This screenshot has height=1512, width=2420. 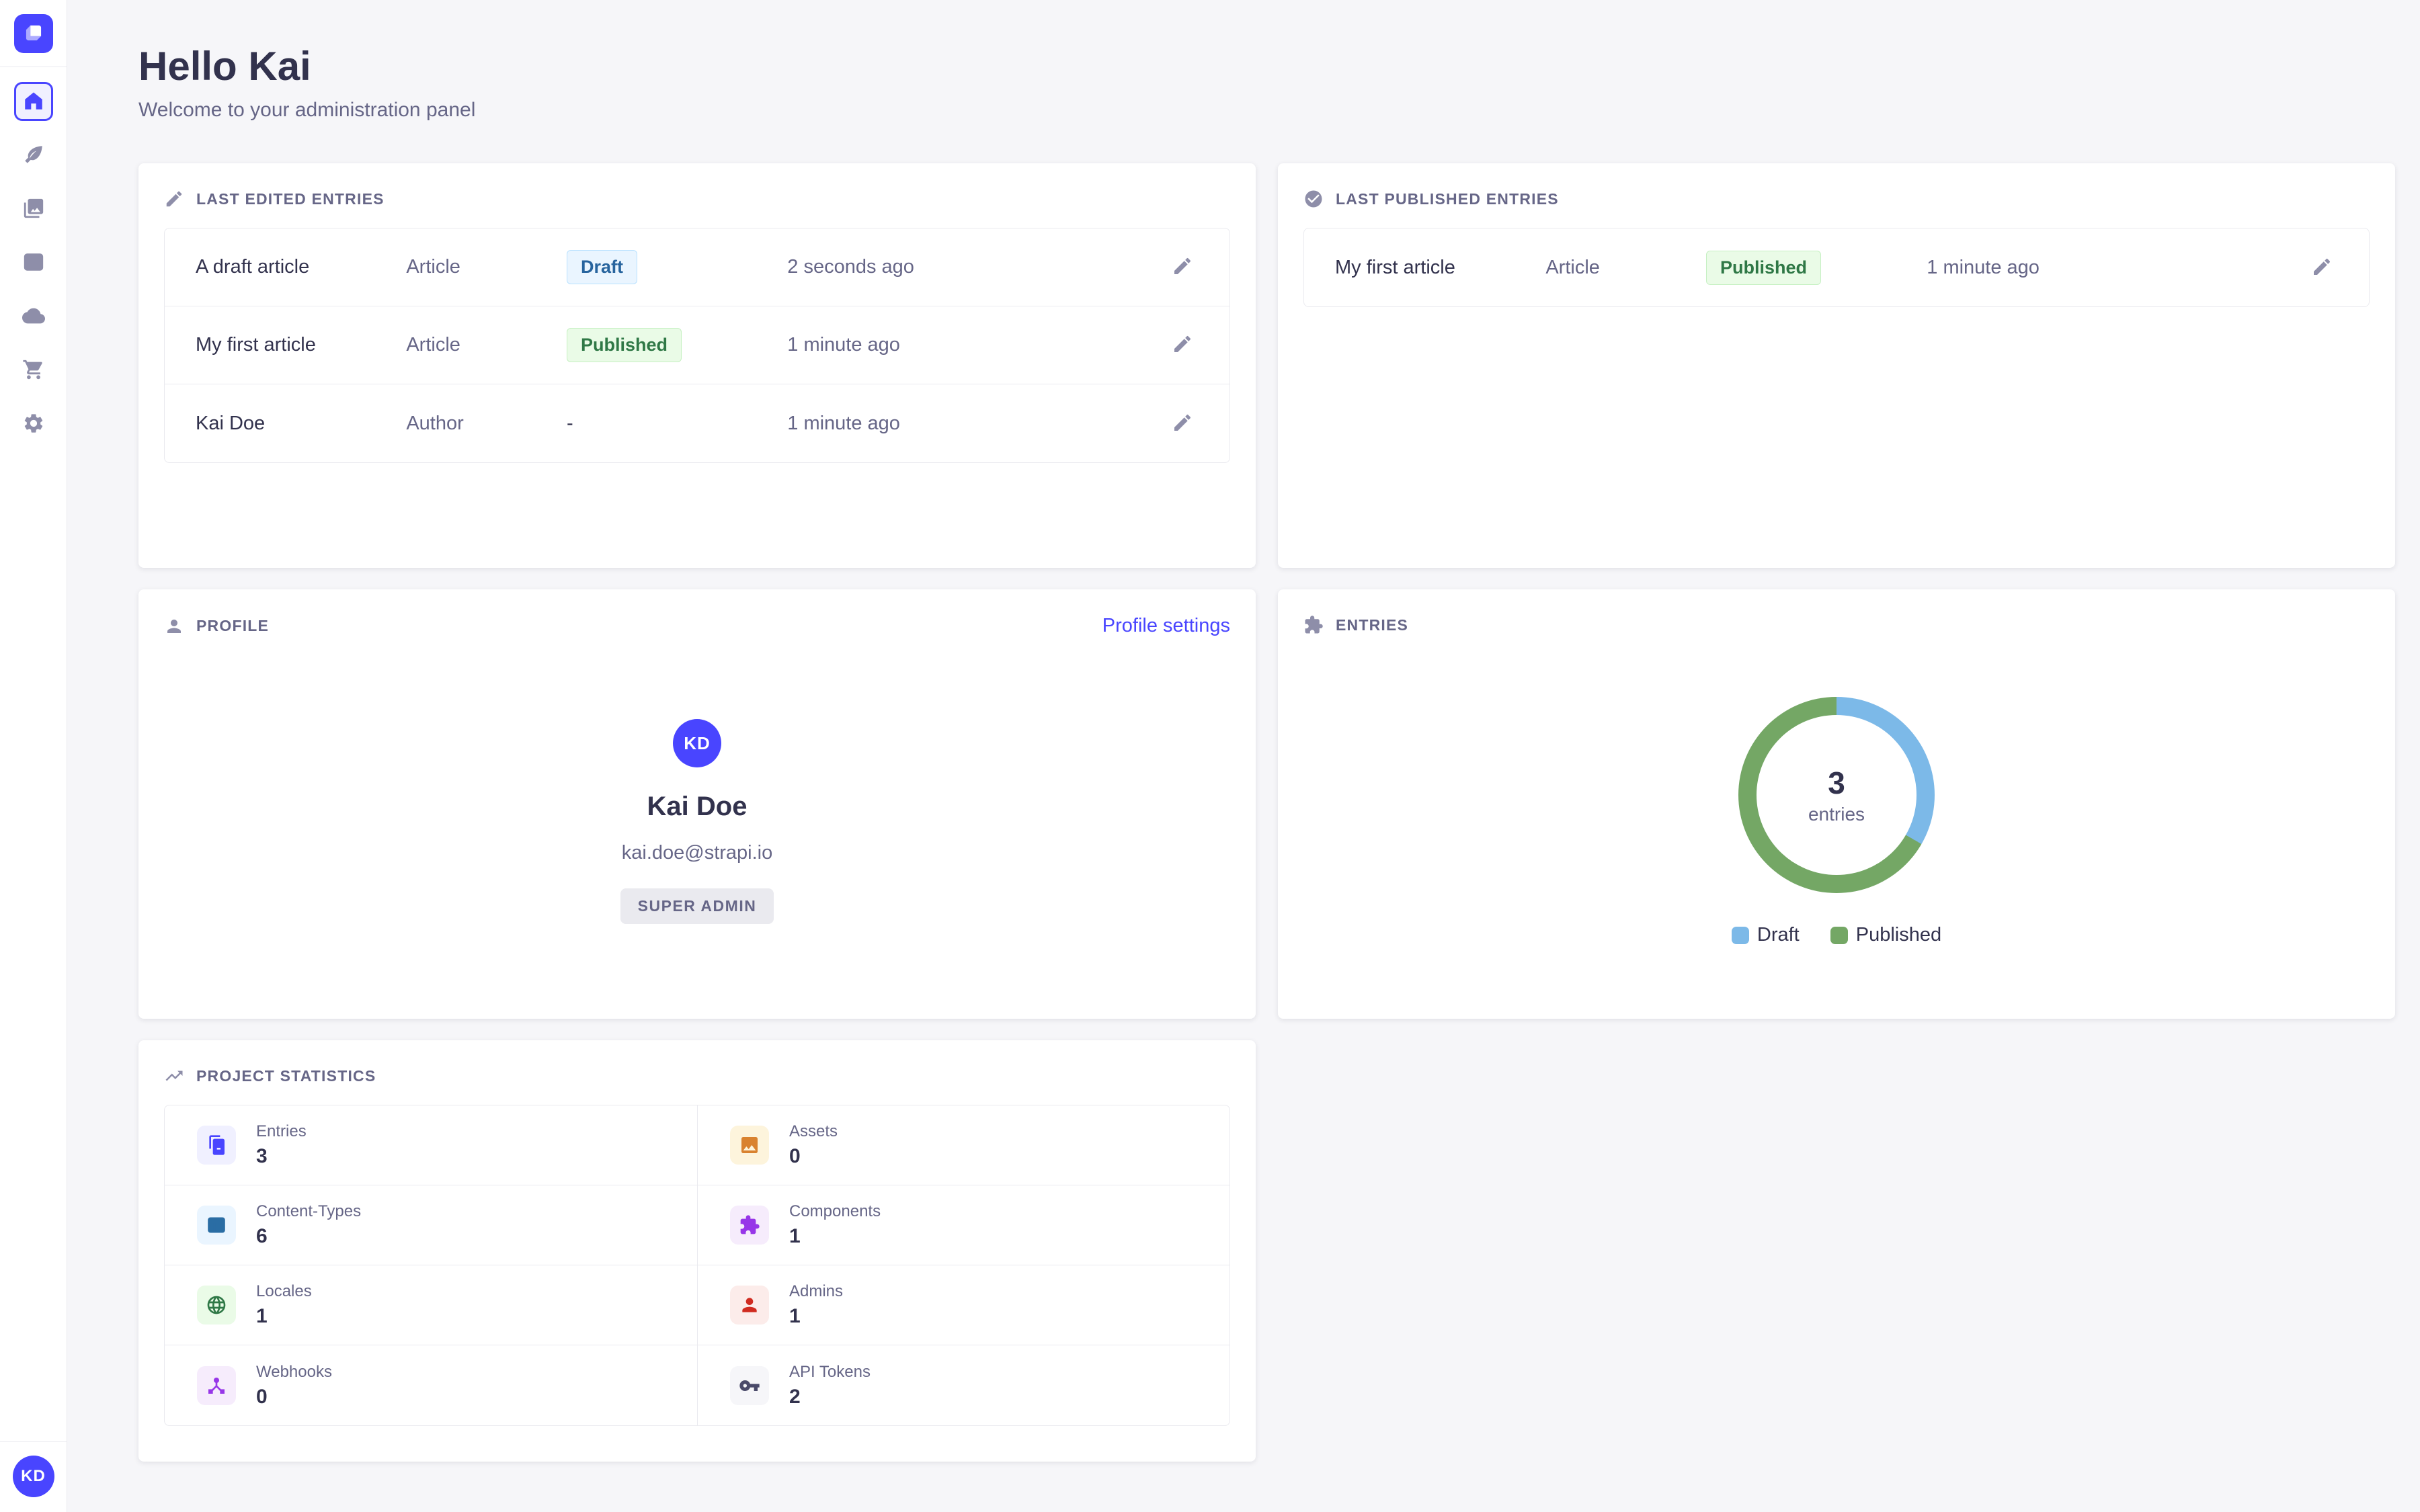 What do you see at coordinates (795, 1156) in the screenshot?
I see `stat-value: 0` at bounding box center [795, 1156].